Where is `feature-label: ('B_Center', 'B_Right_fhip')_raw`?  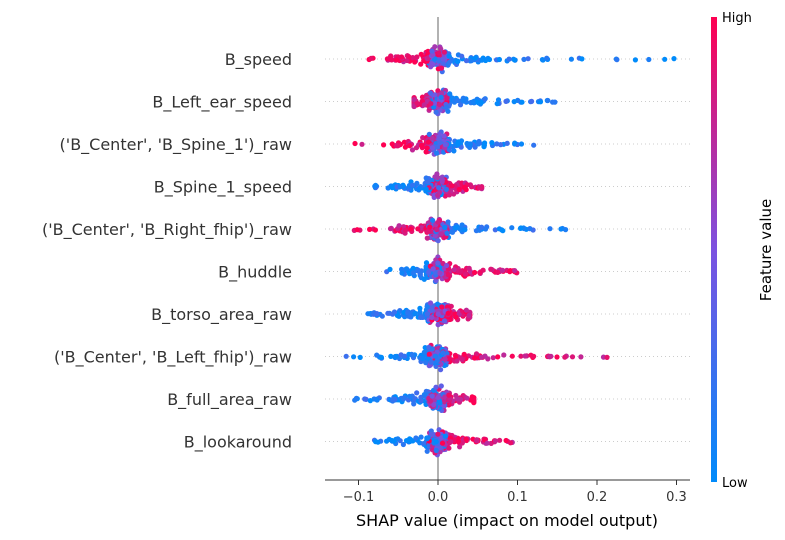
feature-label: ('B_Center', 'B_Right_fhip')_raw is located at coordinates (167, 230).